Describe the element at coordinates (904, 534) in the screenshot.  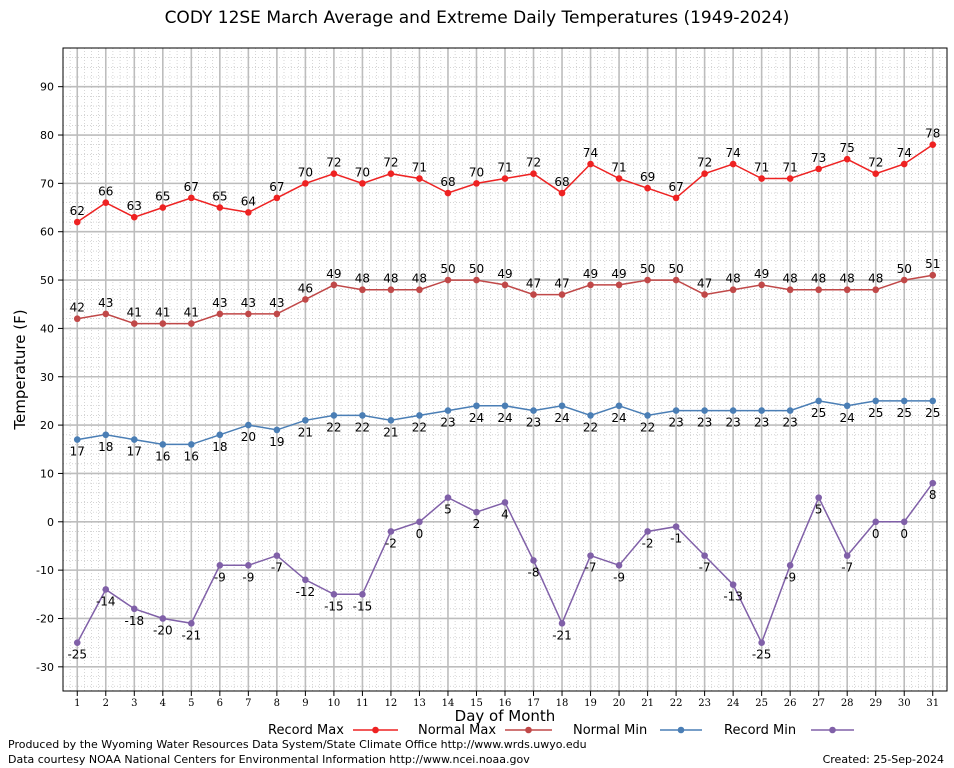
I see `data-label: 0` at that location.